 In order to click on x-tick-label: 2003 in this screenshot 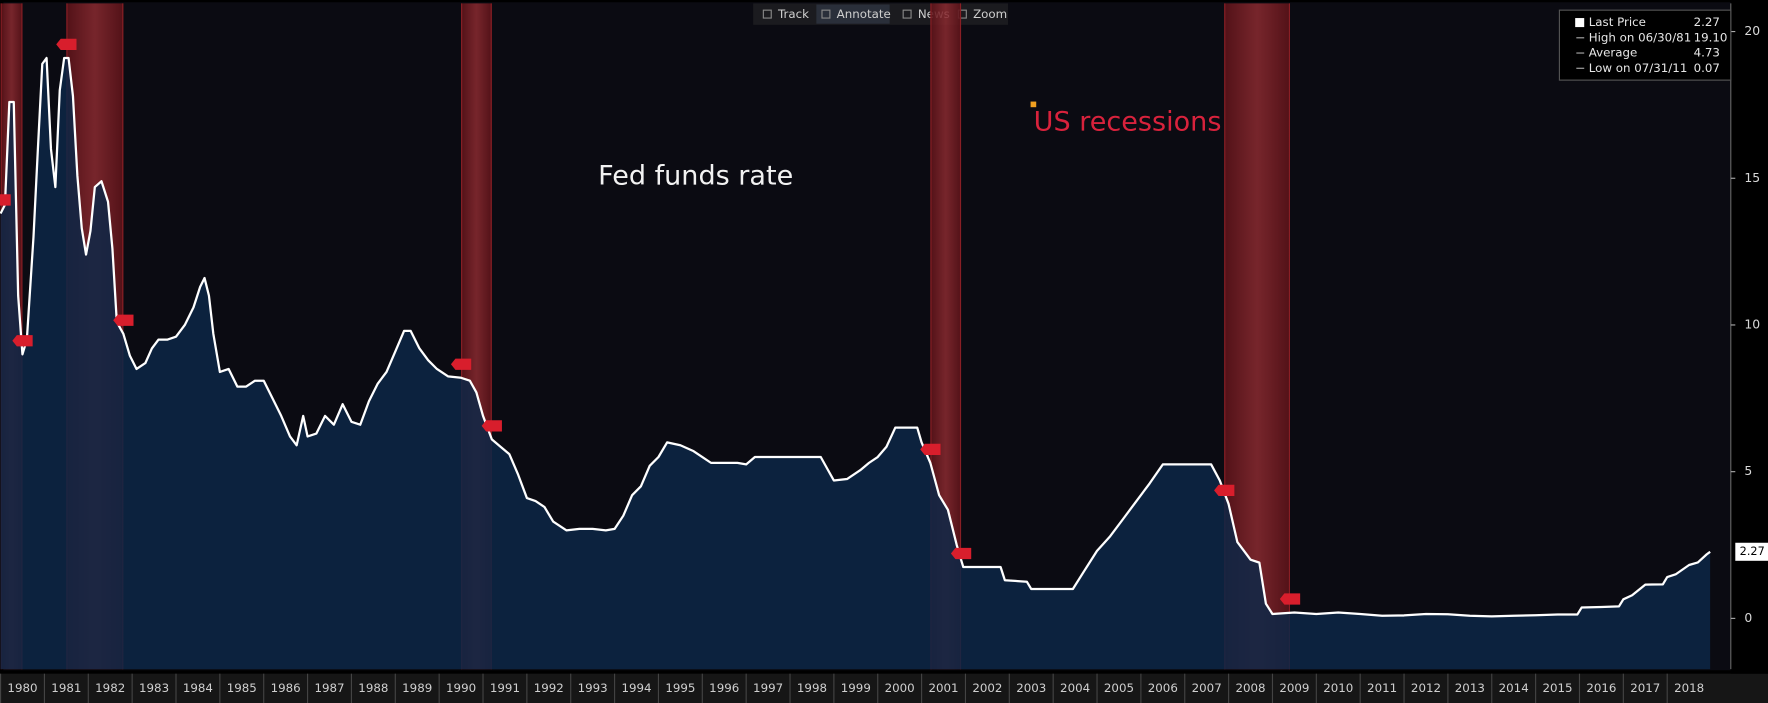, I will do `click(1031, 688)`.